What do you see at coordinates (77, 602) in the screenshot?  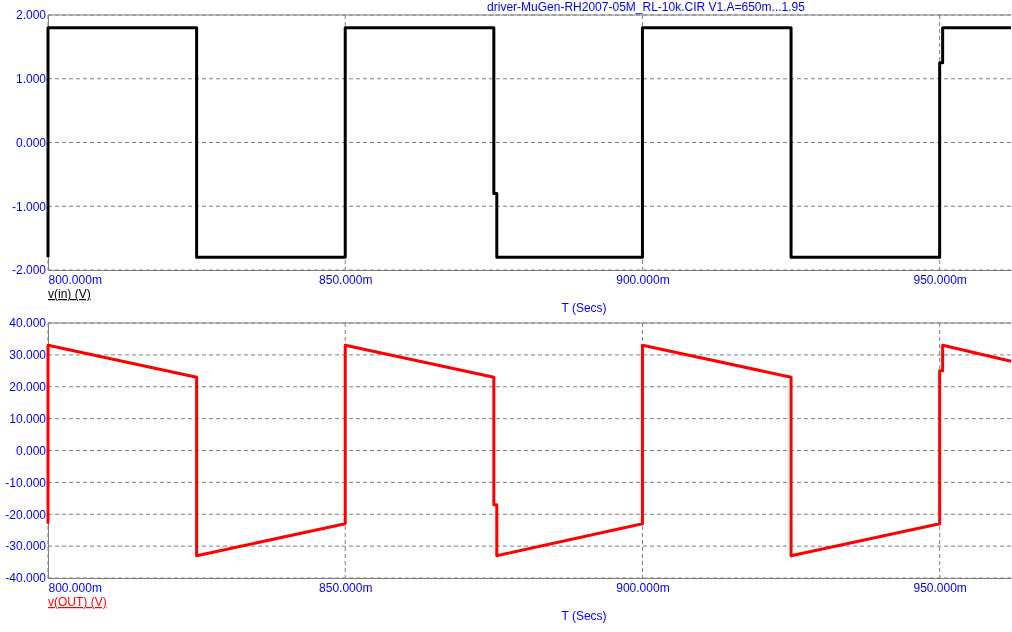 I see `text: v(OUT) (V)` at bounding box center [77, 602].